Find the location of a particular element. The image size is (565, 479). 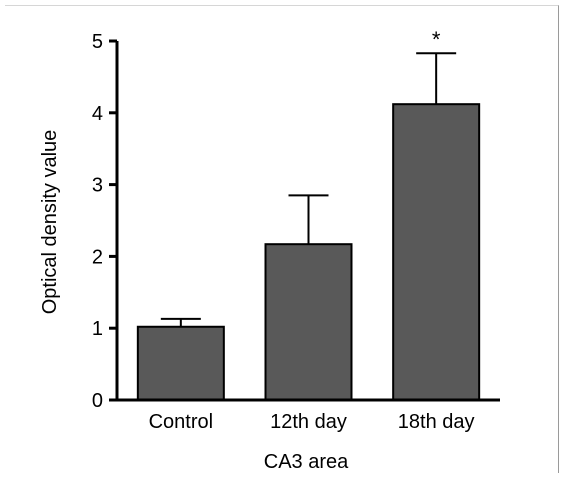

y-tick-label: 2 is located at coordinates (97, 257).